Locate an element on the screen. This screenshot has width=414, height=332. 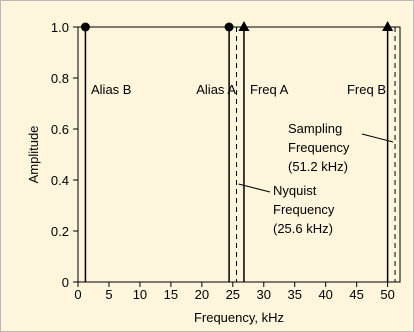
x-tick-label: 20 is located at coordinates (202, 294).